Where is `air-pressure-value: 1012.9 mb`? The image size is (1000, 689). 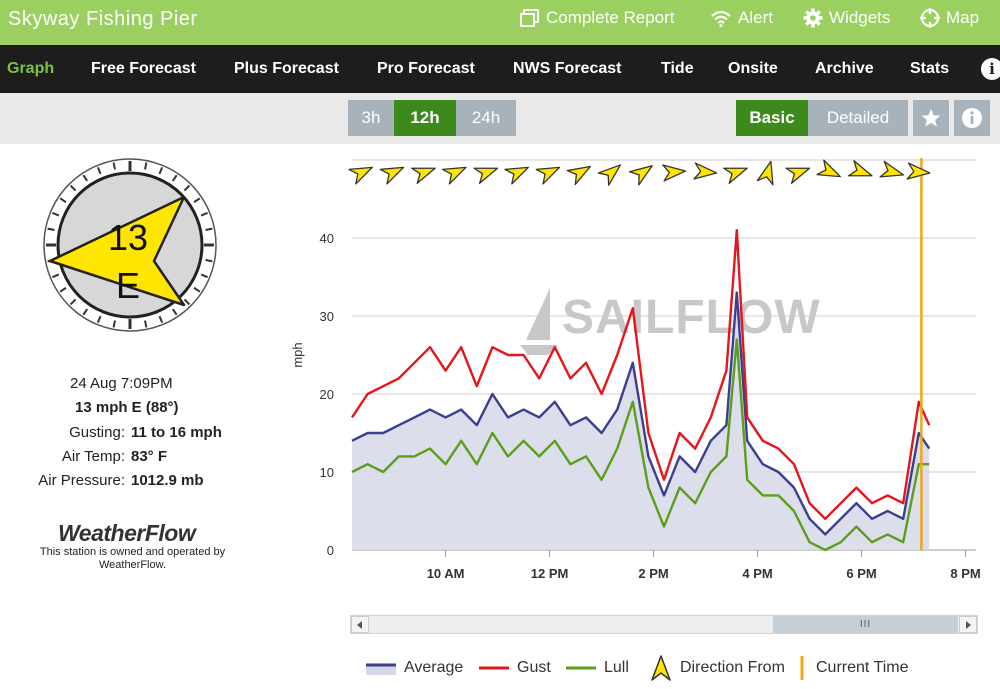
air-pressure-value: 1012.9 mb is located at coordinates (167, 480).